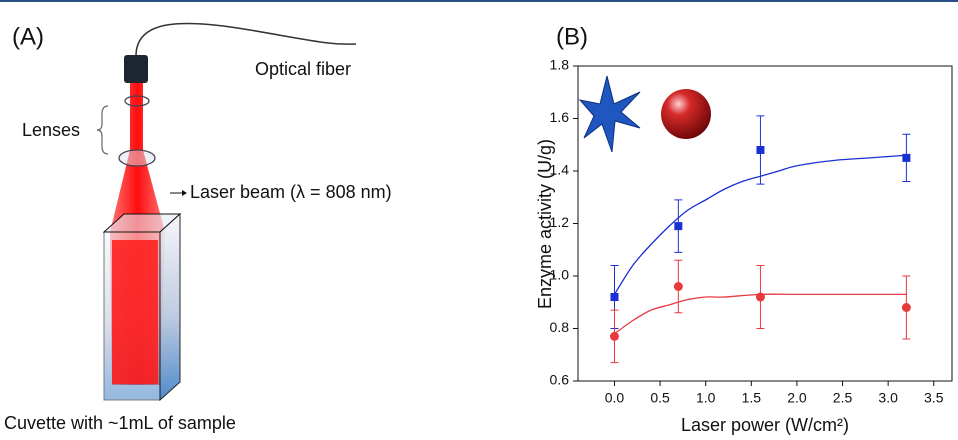  What do you see at coordinates (843, 398) in the screenshot?
I see `x-tick-label: 2.5` at bounding box center [843, 398].